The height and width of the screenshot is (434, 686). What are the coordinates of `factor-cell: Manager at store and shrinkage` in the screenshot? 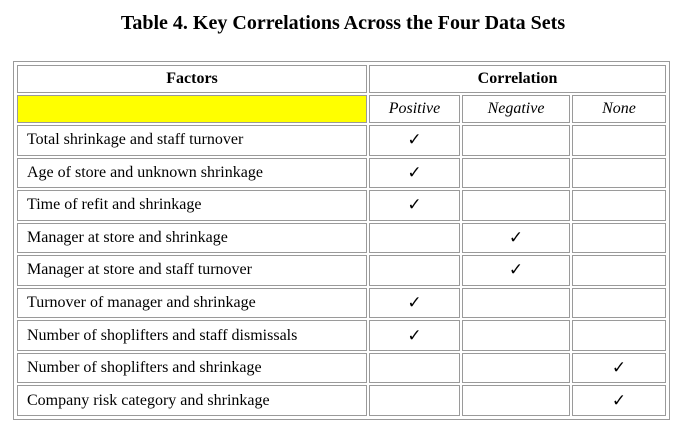 It's located at (192, 238).